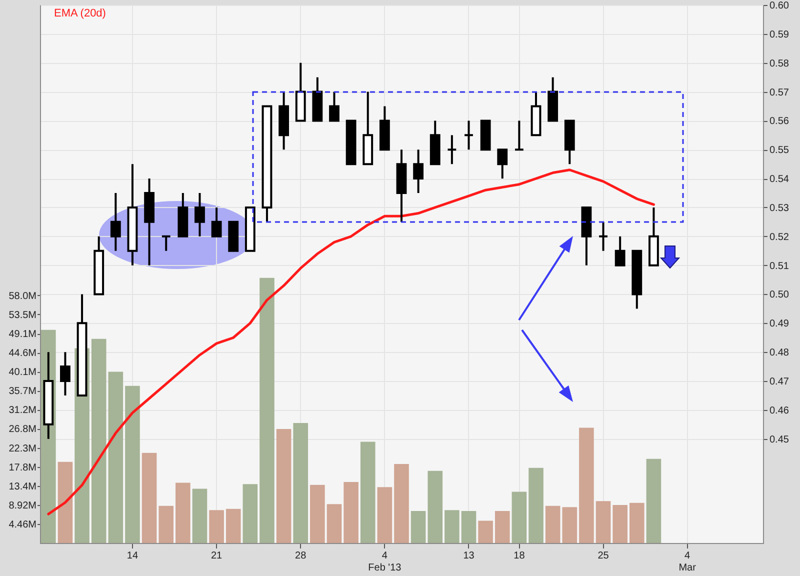  Describe the element at coordinates (22, 354) in the screenshot. I see `y2-tick-label: 44.6M` at that location.